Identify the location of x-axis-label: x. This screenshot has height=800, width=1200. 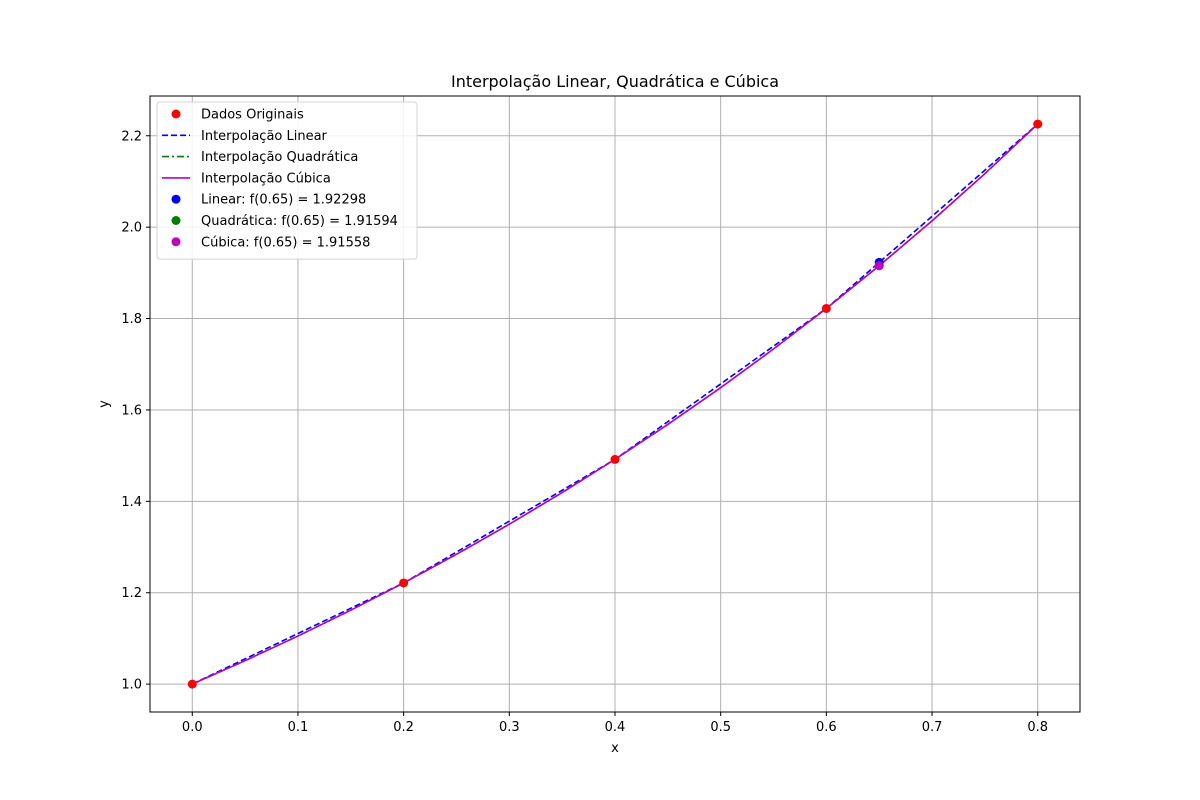
(615, 748).